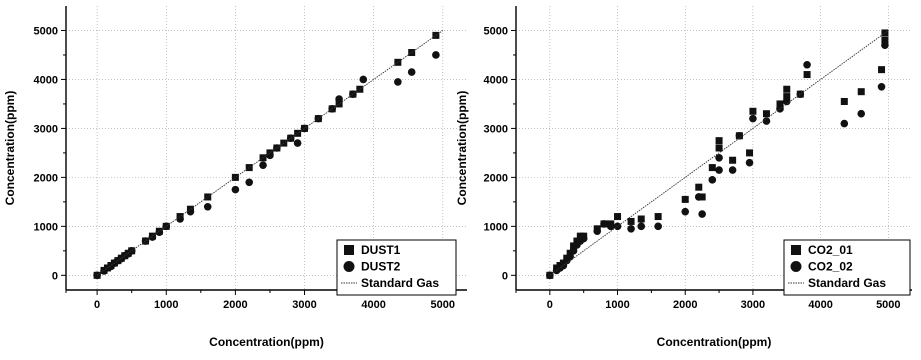 The height and width of the screenshot is (360, 921). What do you see at coordinates (166, 305) in the screenshot?
I see `x-tick-label: 1000` at bounding box center [166, 305].